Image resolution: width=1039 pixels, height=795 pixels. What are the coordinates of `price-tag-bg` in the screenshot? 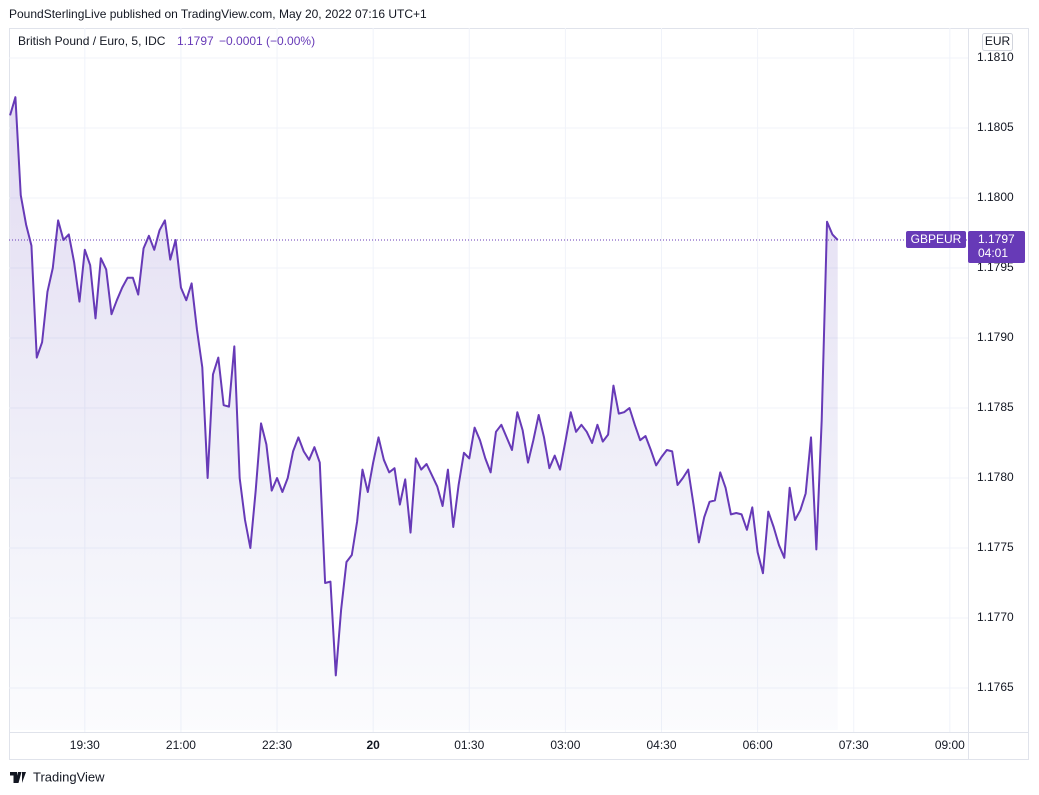 It's located at (996, 247).